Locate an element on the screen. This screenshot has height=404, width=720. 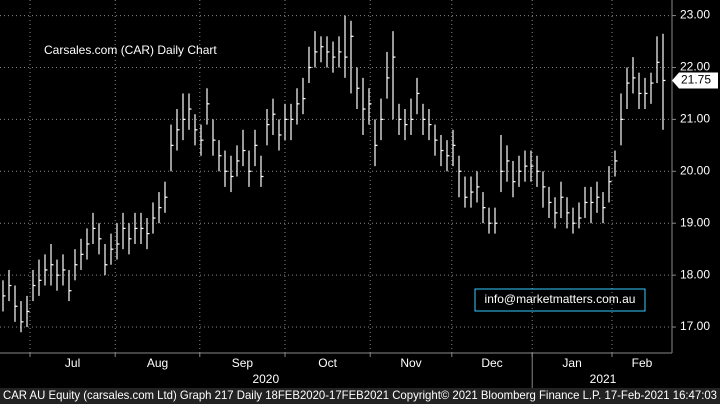
last-price-flag is located at coordinates (695, 80).